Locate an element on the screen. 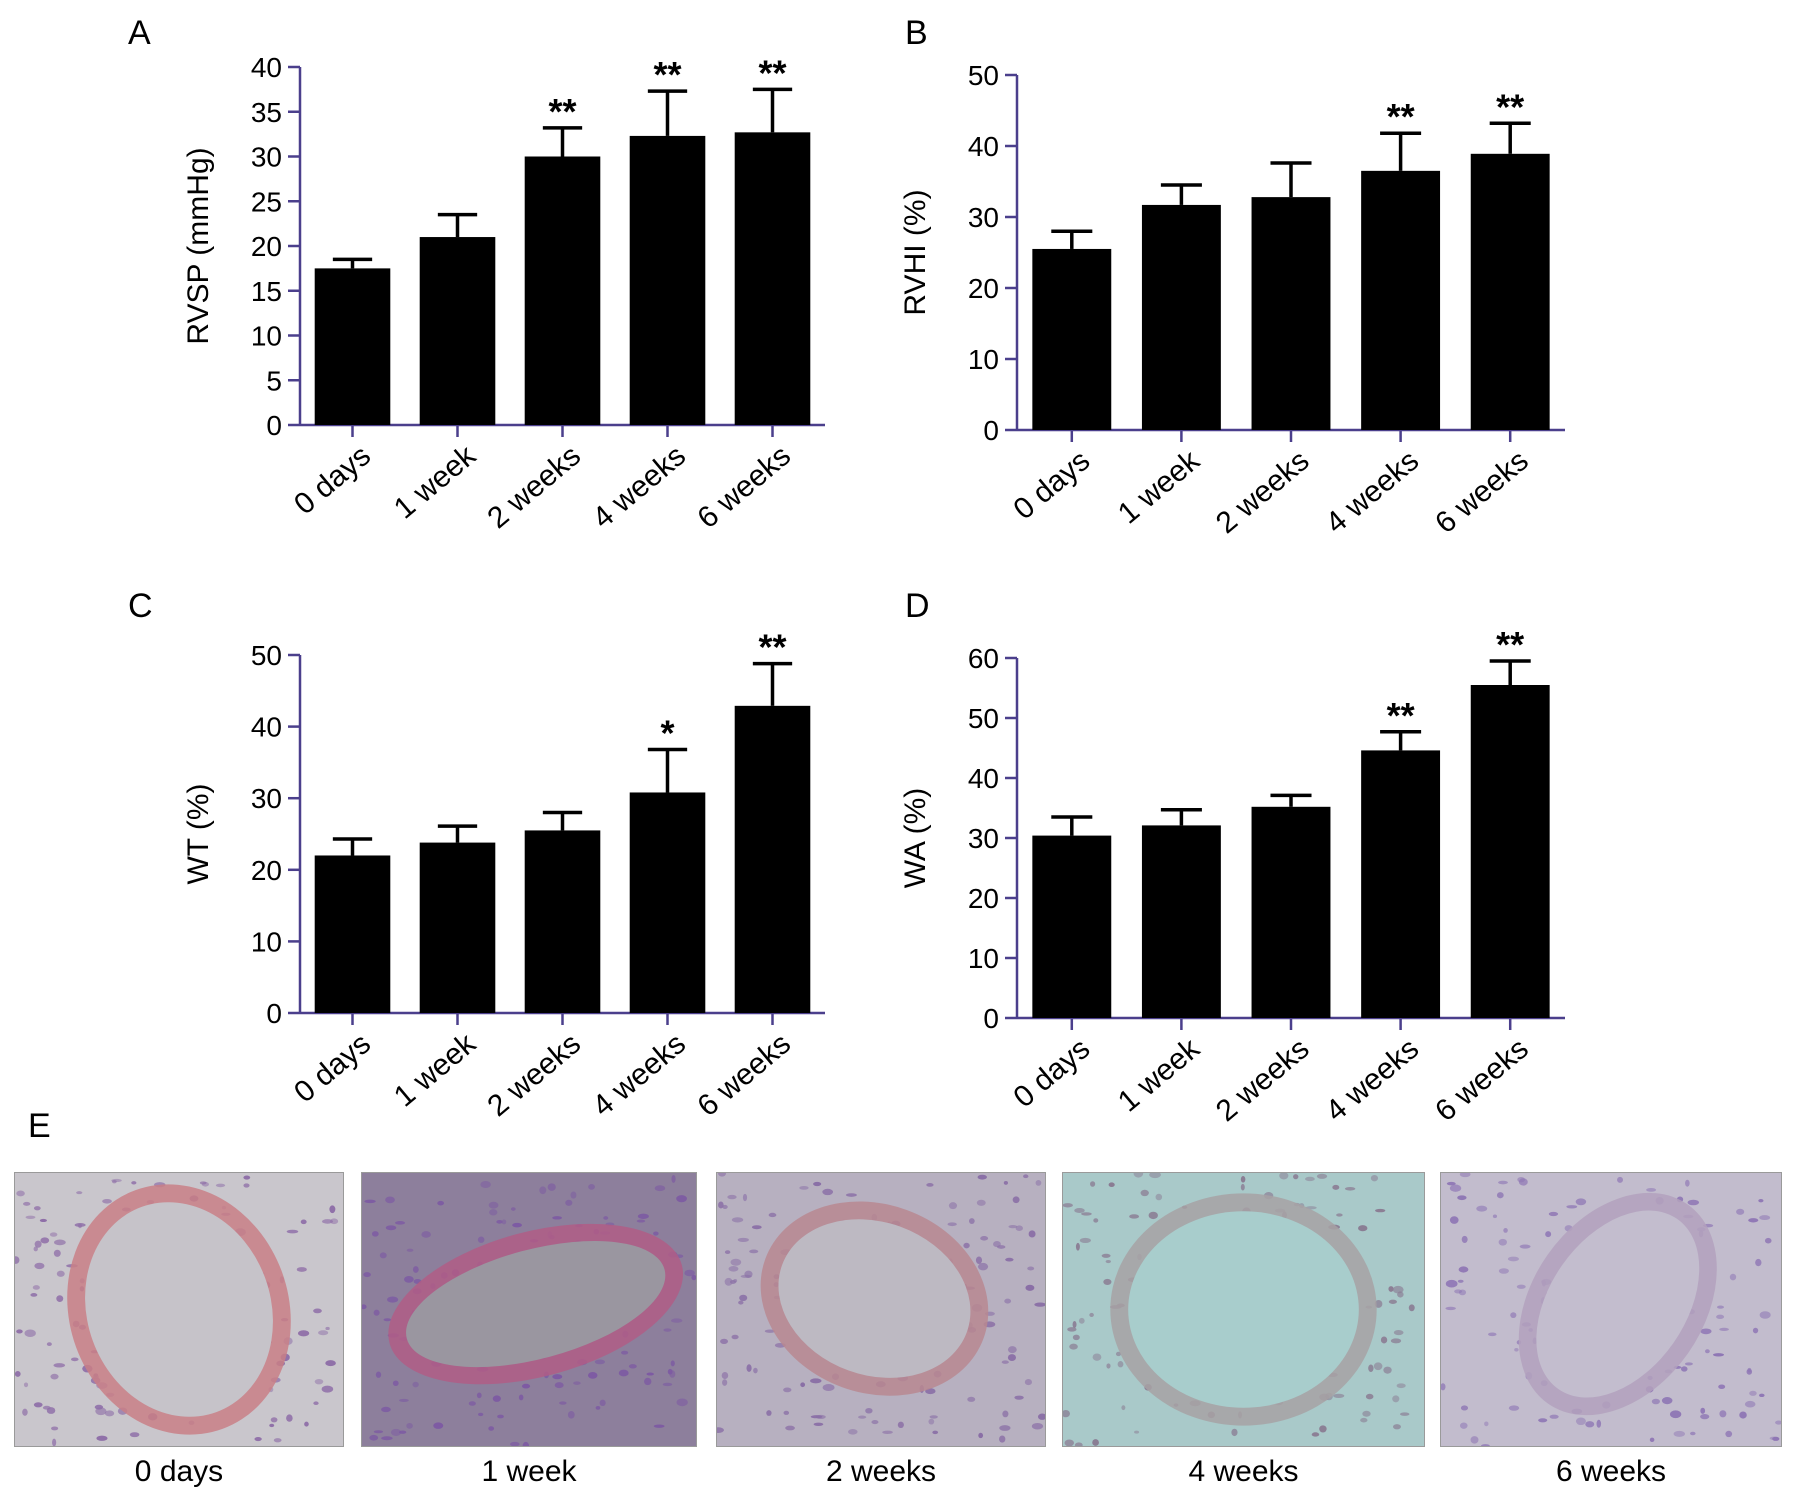  panel-letter-e: E is located at coordinates (39, 1126).